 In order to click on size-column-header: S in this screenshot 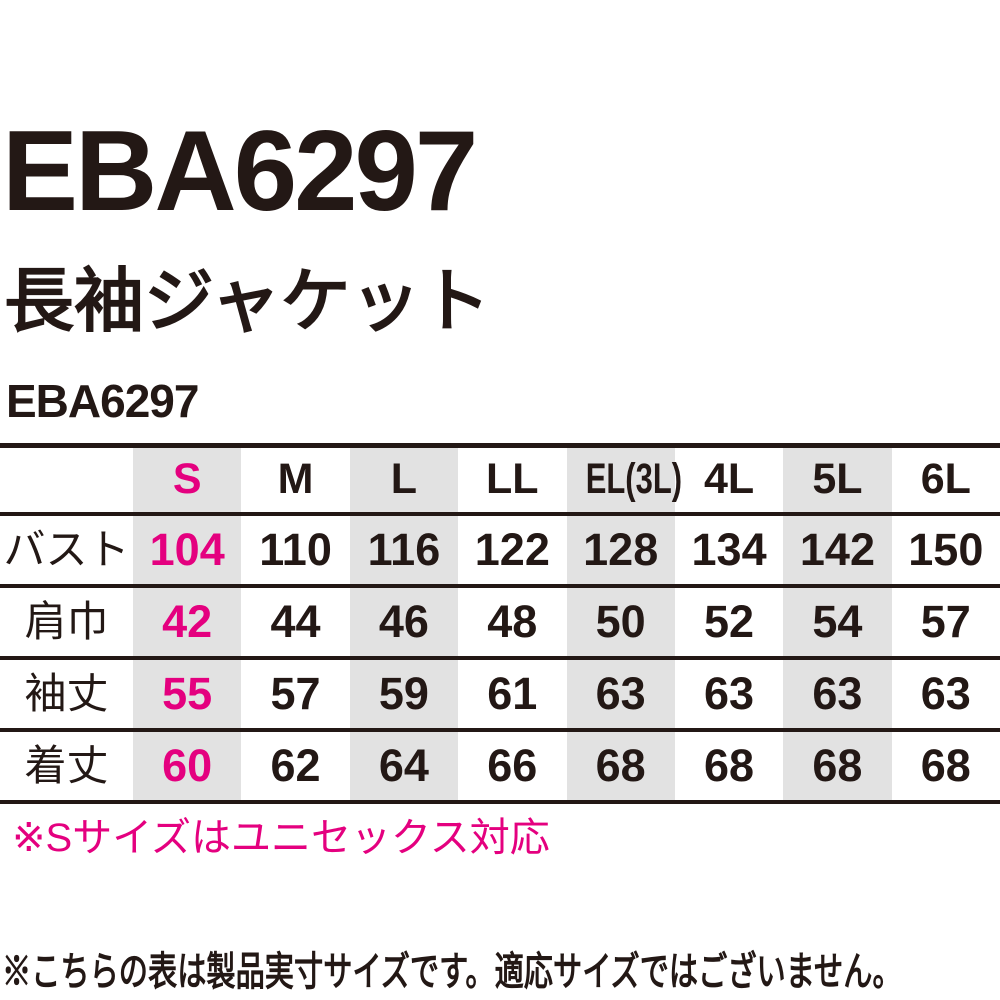, I will do `click(187, 479)`.